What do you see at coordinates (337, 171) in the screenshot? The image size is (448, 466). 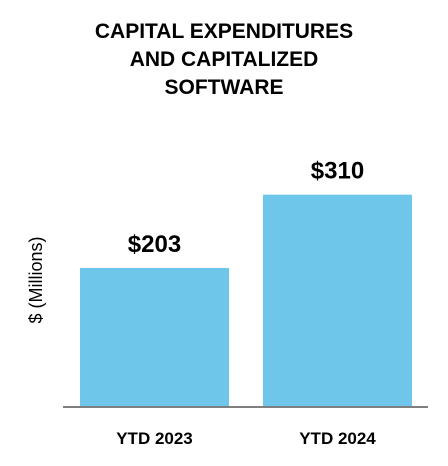 I see `data-label-ytd-2024: $310` at bounding box center [337, 171].